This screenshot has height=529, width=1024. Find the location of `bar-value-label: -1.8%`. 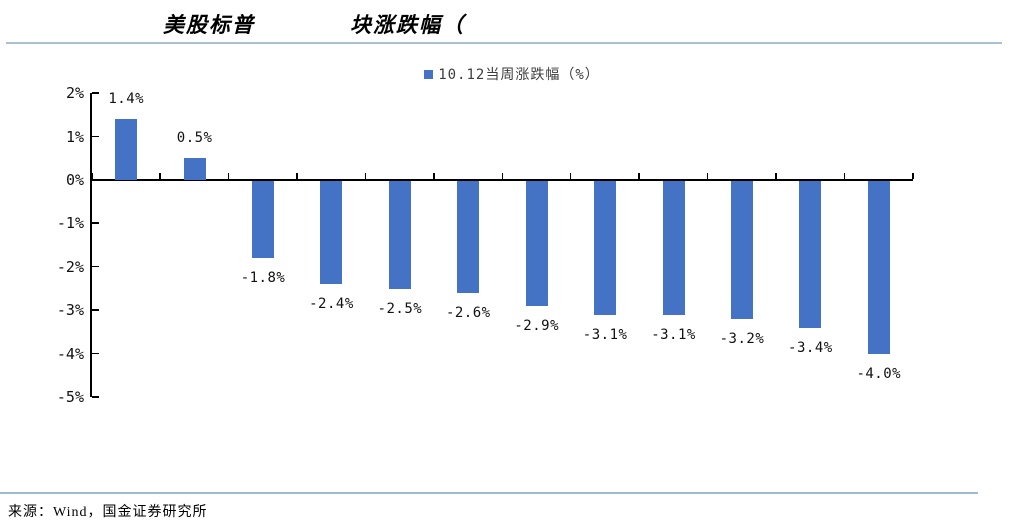

bar-value-label: -1.8% is located at coordinates (263, 278).